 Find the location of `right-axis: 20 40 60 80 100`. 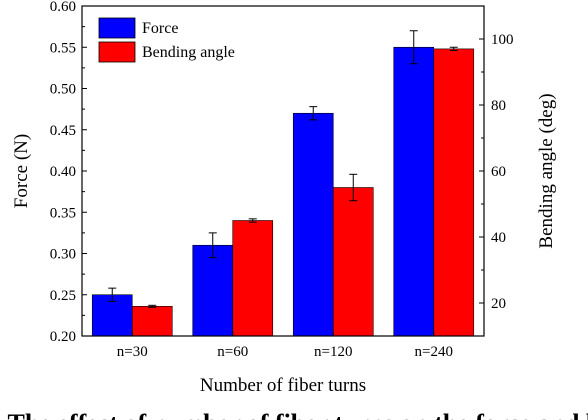

right-axis: 20 40 60 80 100 is located at coordinates (496, 171).